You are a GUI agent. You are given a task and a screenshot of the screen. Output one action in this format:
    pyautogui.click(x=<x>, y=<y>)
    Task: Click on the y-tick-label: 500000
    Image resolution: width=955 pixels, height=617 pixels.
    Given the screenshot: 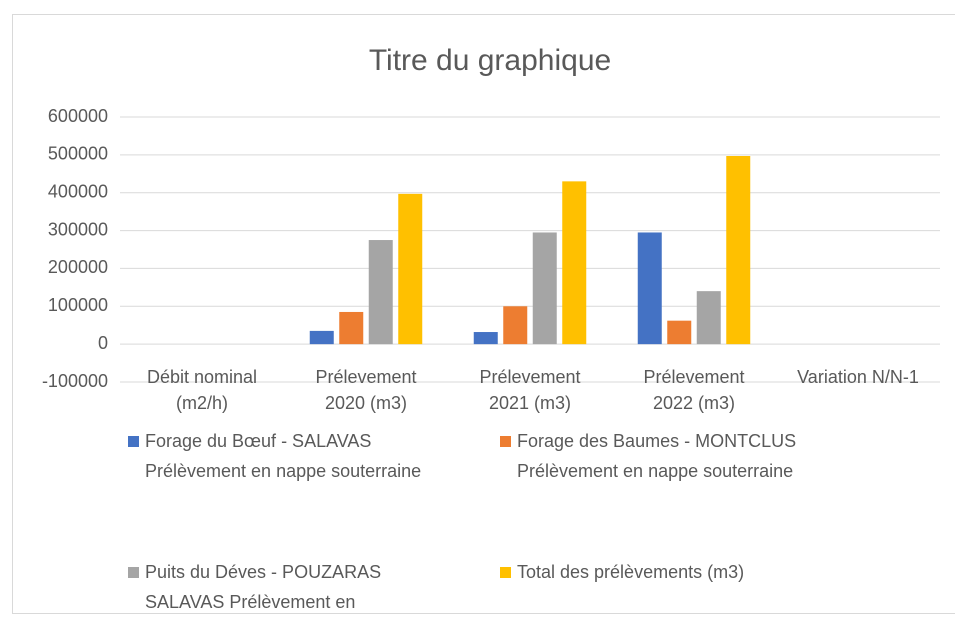 What is the action you would take?
    pyautogui.click(x=78, y=154)
    